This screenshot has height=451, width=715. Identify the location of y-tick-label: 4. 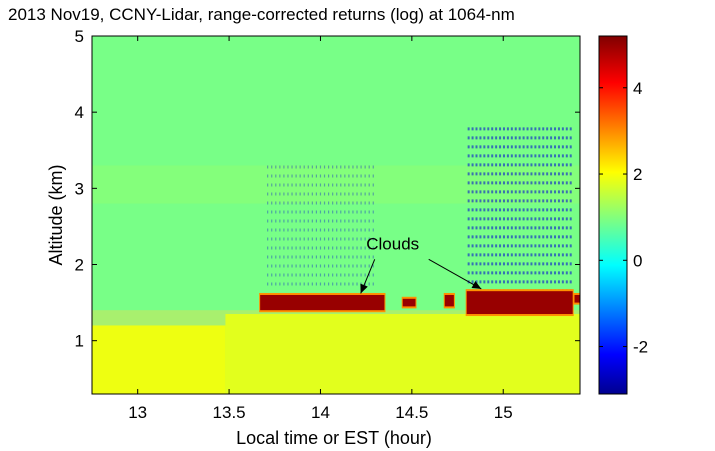
(79, 112).